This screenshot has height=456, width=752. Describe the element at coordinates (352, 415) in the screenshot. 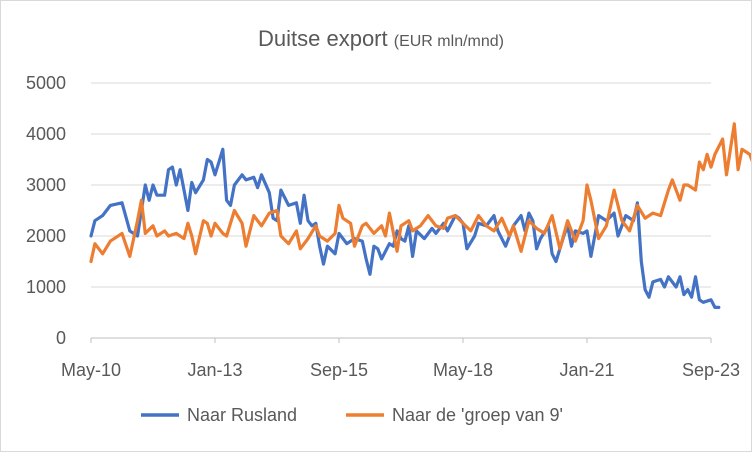

I see `legend: Naar Rusland Naar de 'groep van 9'` at that location.